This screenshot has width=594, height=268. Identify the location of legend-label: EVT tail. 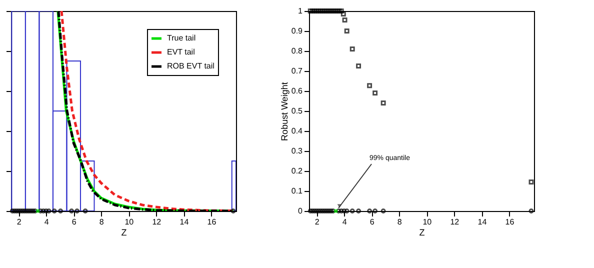
(181, 52).